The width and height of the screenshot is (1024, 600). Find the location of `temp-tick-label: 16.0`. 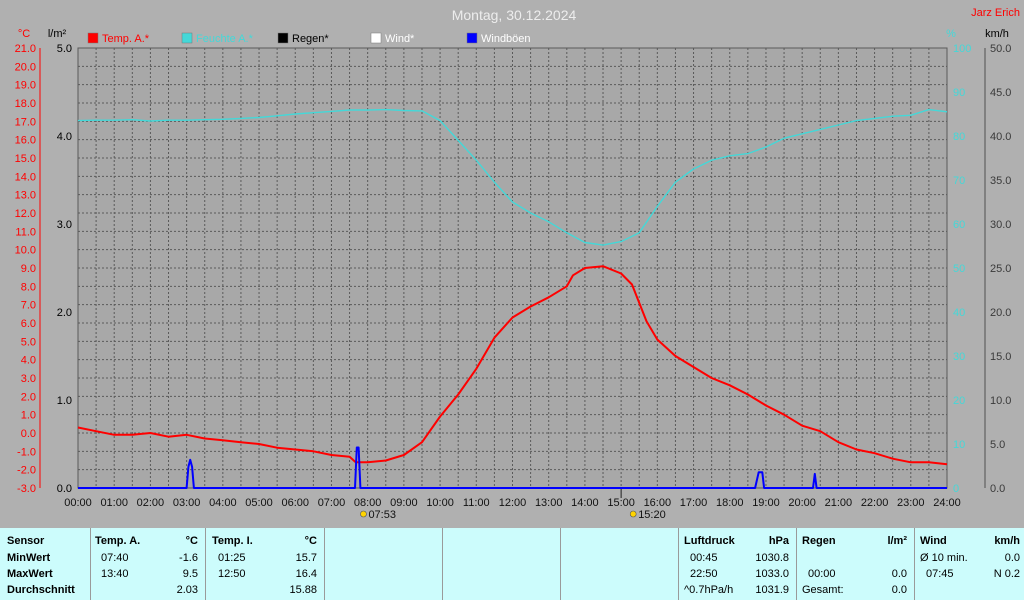

temp-tick-label: 16.0 is located at coordinates (25, 141).